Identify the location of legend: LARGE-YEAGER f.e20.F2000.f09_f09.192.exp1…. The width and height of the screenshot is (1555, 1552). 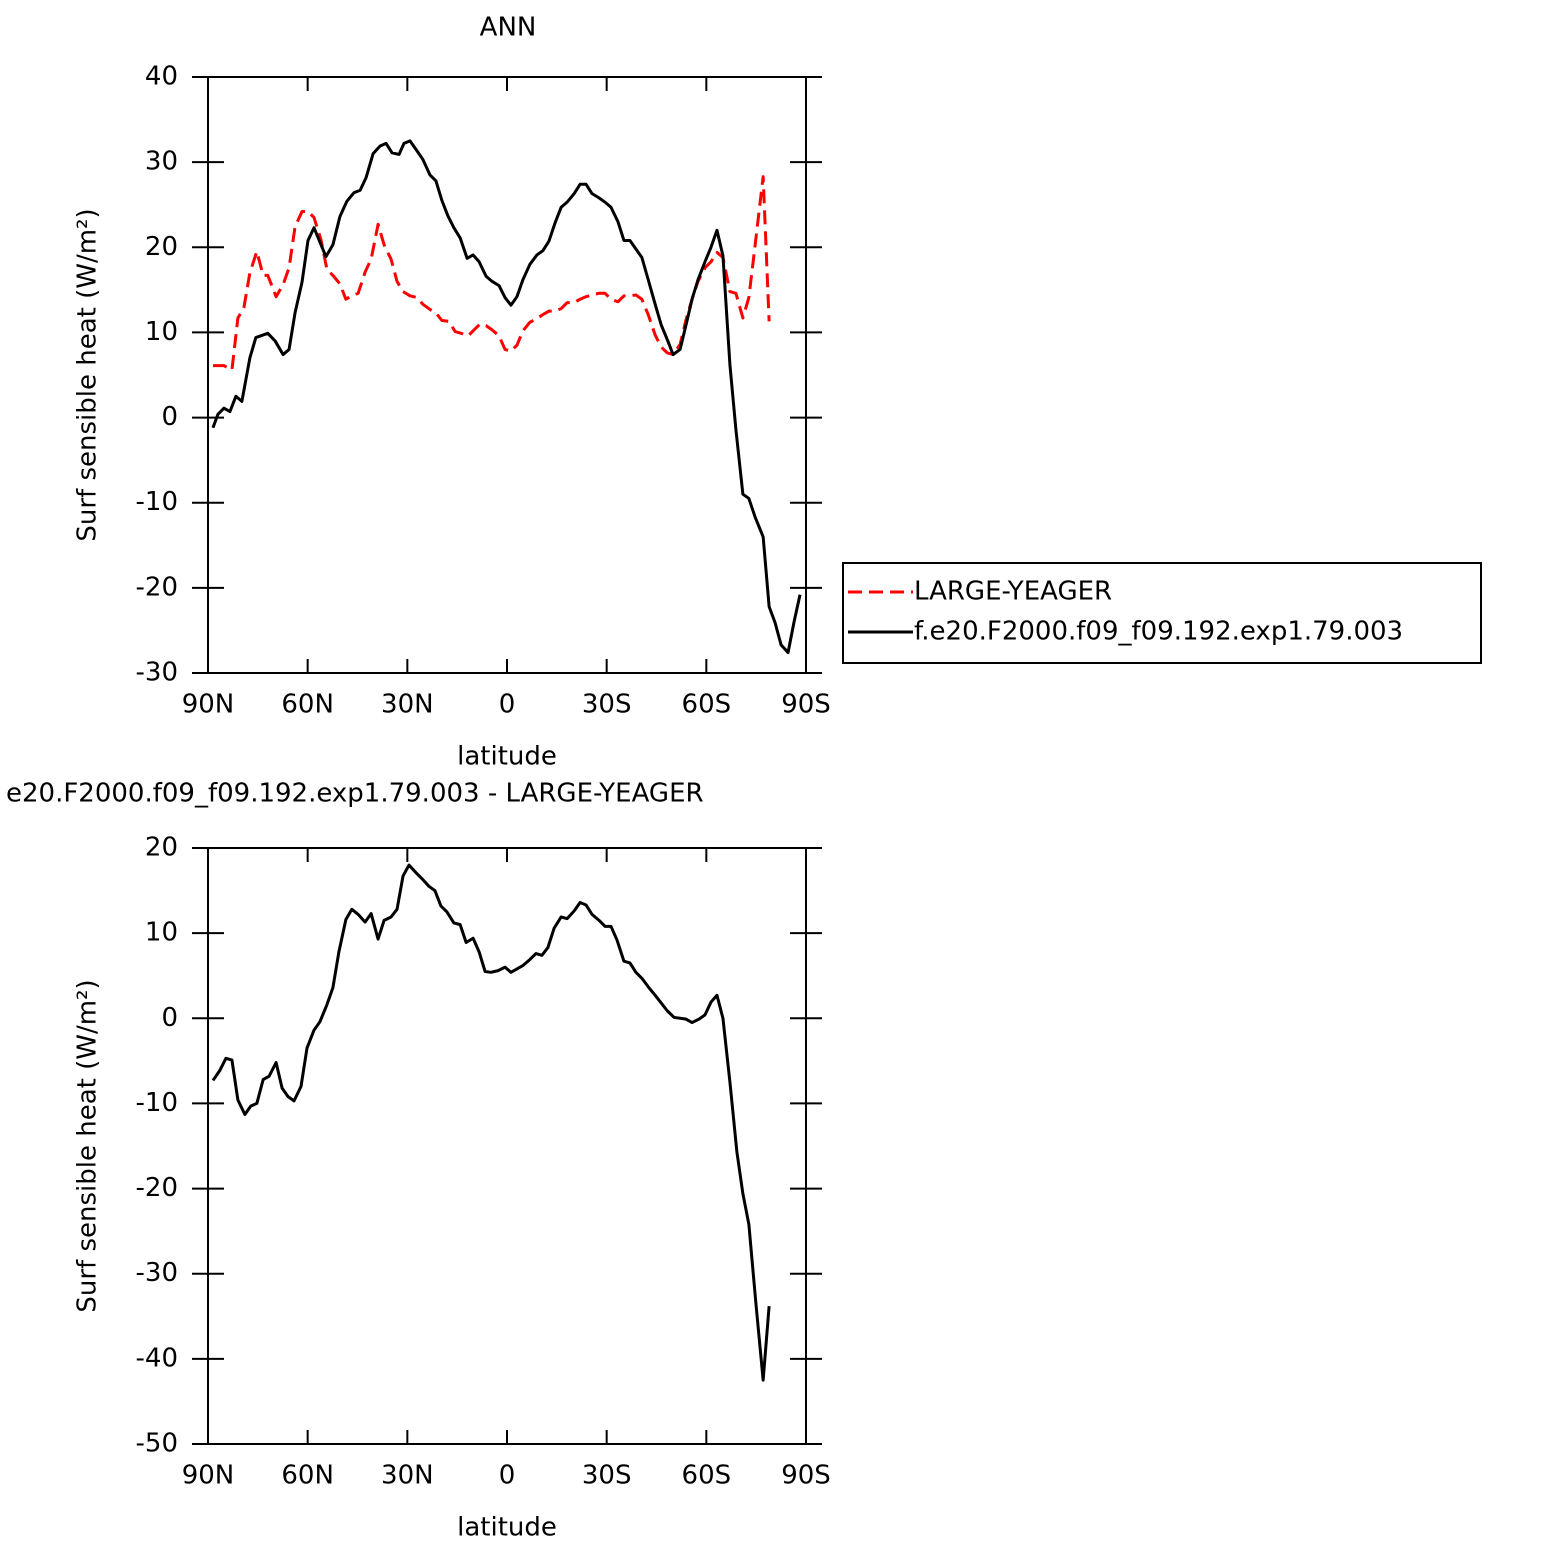
(1162, 613).